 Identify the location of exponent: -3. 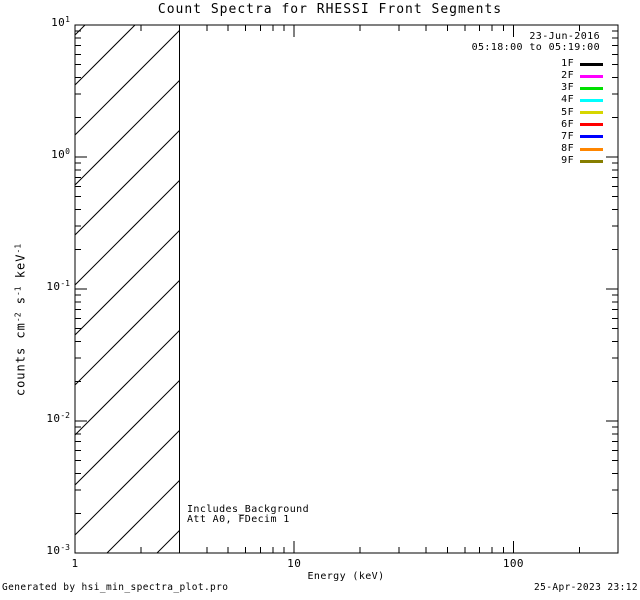
(65, 547).